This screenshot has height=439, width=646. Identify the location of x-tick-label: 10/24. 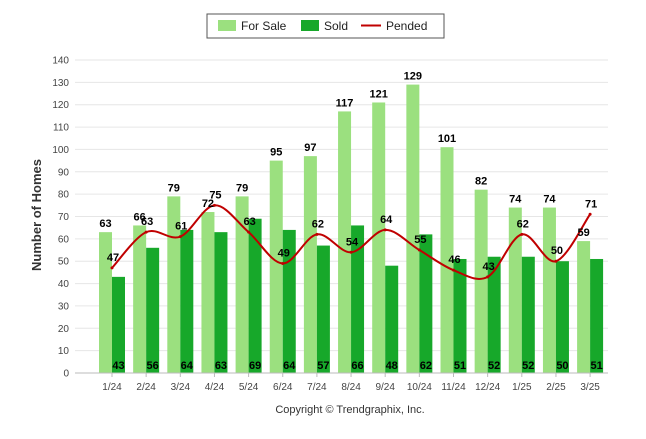
(419, 387).